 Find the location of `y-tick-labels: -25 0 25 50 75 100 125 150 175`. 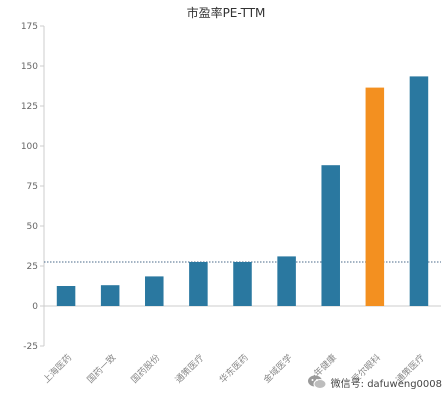

y-tick-labels: -25 0 25 50 75 100 125 150 175 is located at coordinates (32, 187).